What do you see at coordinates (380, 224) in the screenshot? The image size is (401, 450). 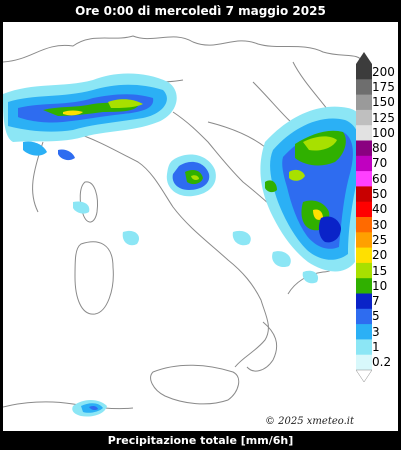 I see `legend-label: 30` at bounding box center [380, 224].